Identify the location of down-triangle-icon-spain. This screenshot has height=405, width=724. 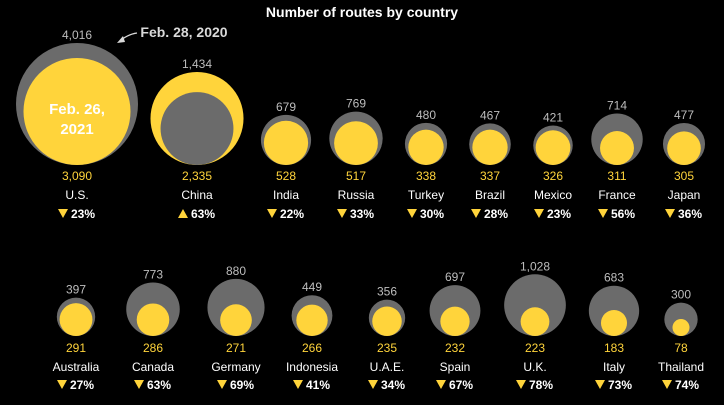
(441, 384).